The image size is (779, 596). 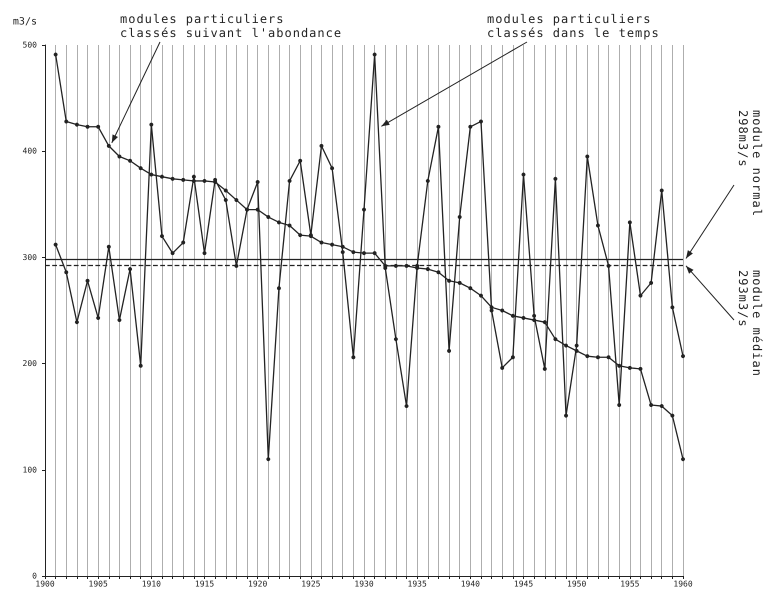 What do you see at coordinates (30, 363) in the screenshot?
I see `y-tick-label: 200` at bounding box center [30, 363].